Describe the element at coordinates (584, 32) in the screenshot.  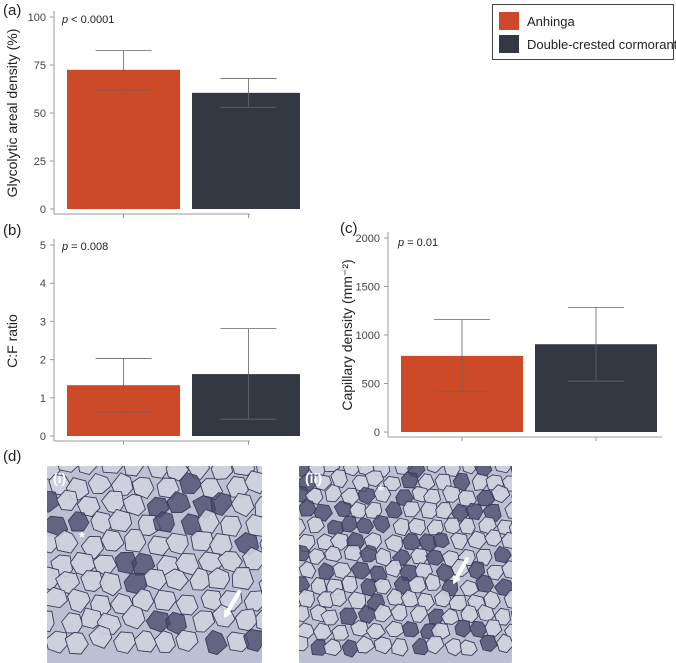
I see `chart-legend: Anhinga Double-crested cormorant` at that location.